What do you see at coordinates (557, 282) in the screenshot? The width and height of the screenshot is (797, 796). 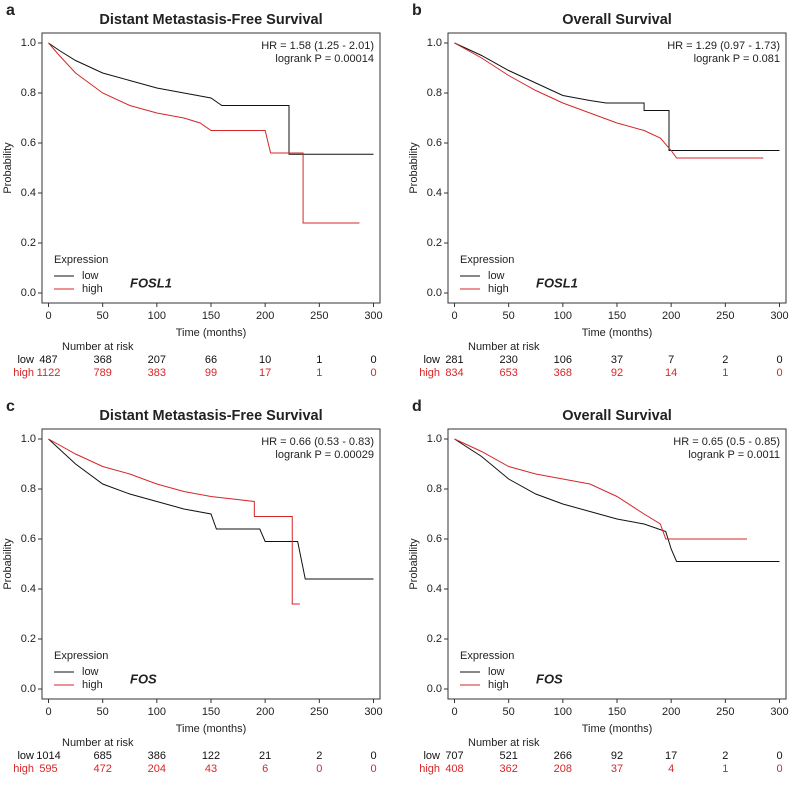 I see `gene-label: FOSL1` at bounding box center [557, 282].